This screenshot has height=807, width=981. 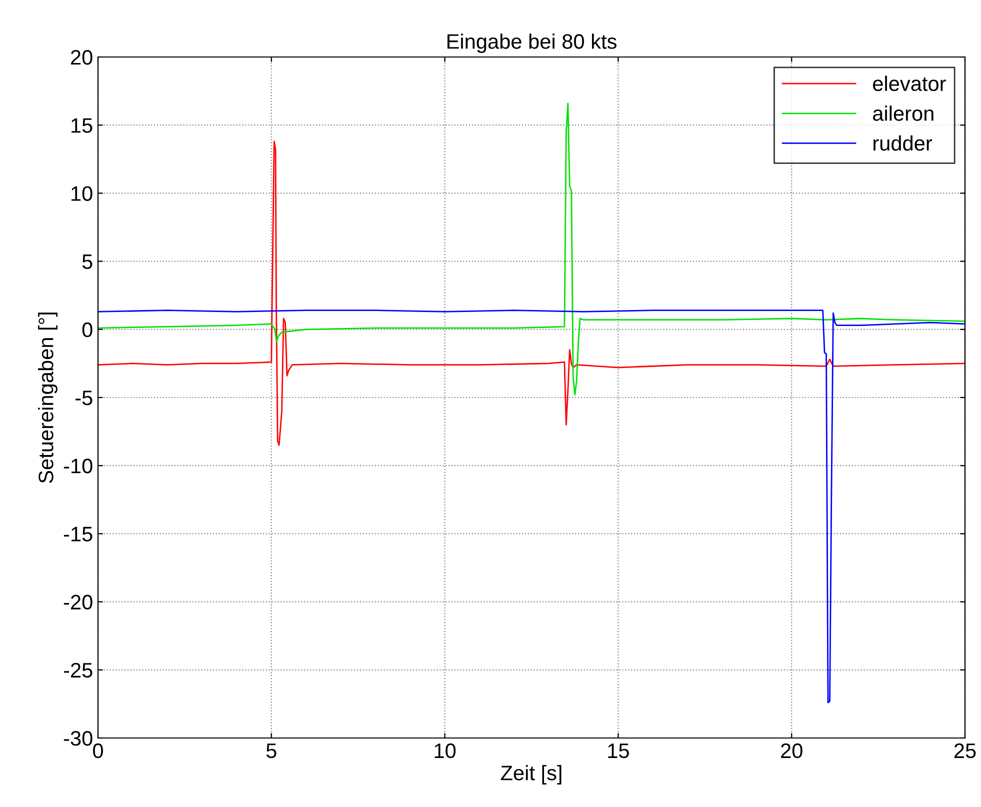 I want to click on legend-label: elevator, so click(x=909, y=84).